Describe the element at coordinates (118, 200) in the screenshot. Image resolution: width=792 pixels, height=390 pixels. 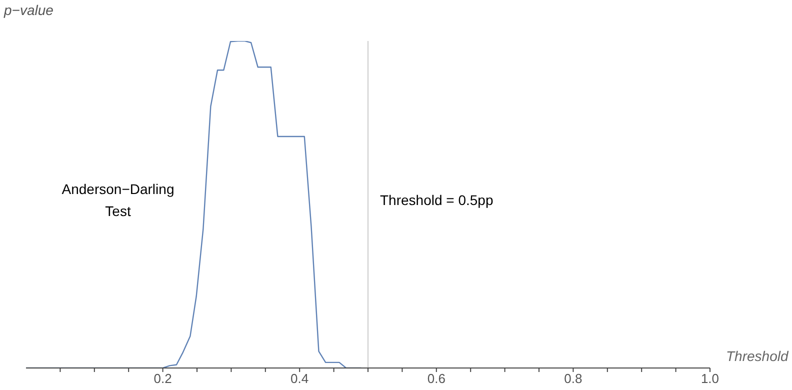
I see `annotation: Anderson−Darling Test` at that location.